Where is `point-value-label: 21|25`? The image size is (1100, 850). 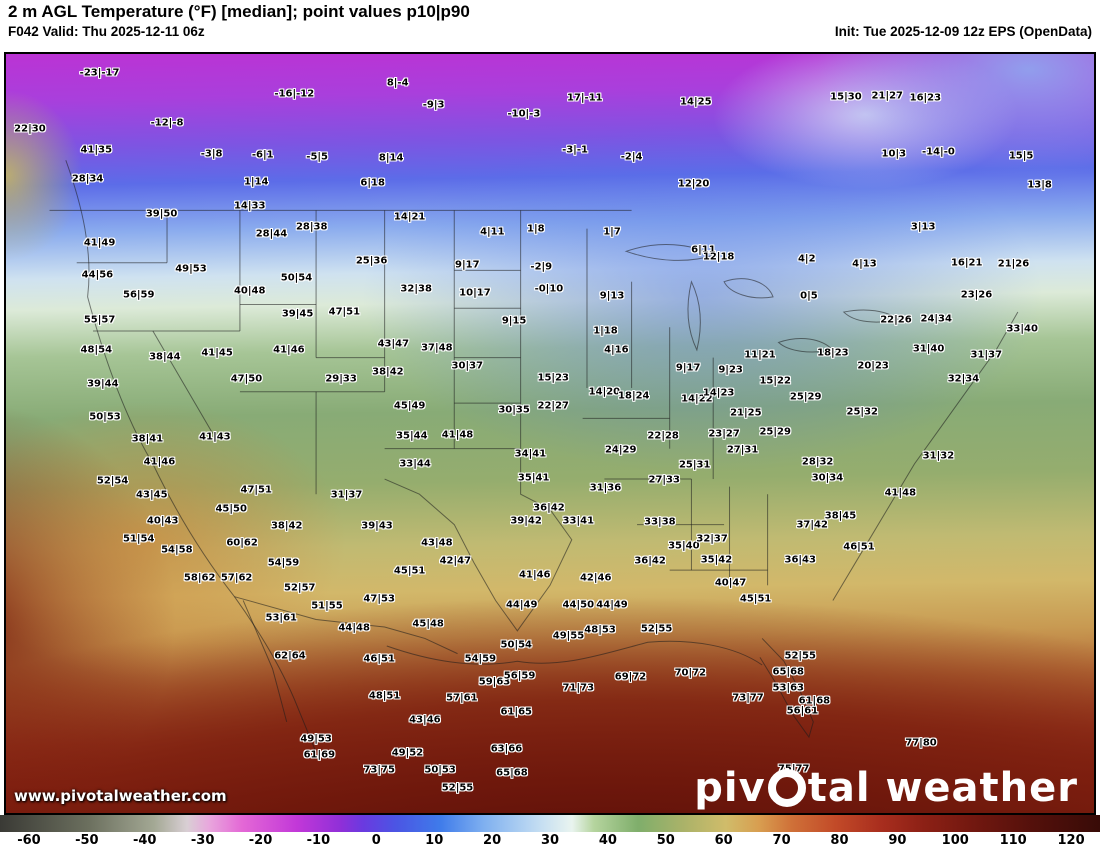 point-value-label: 21|25 is located at coordinates (746, 413).